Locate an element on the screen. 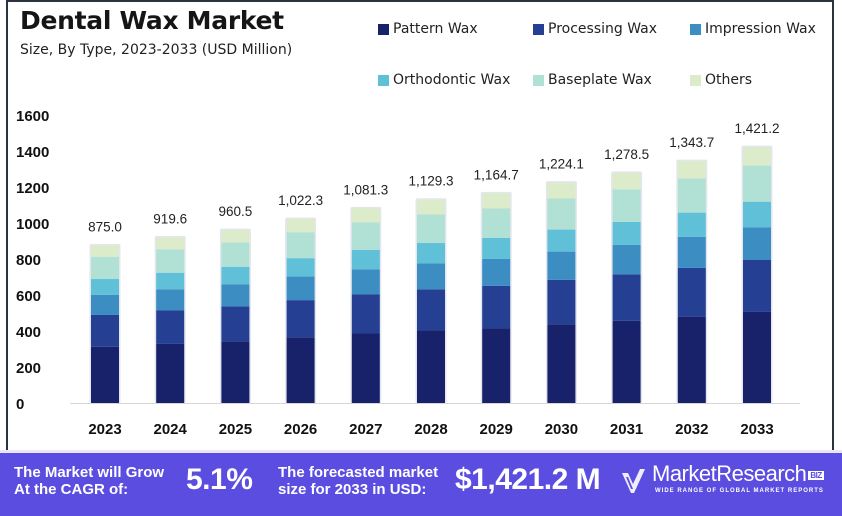 The image size is (842, 516). bar-segment-baseplate-wax-2033 is located at coordinates (757, 183).